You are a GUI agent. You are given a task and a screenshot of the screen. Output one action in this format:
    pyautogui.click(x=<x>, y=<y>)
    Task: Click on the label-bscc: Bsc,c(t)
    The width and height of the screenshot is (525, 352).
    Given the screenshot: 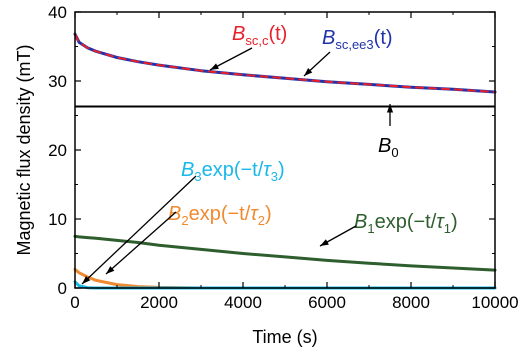 What is the action you would take?
    pyautogui.click(x=259, y=35)
    